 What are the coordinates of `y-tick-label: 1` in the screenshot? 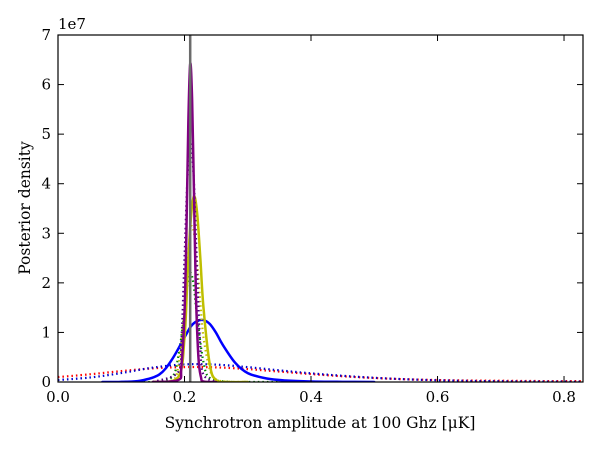 It's located at (46, 332).